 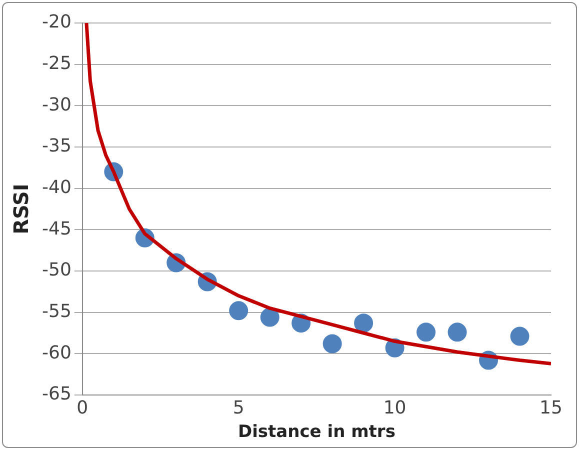 I want to click on y-tick-label: -20, so click(x=57, y=22).